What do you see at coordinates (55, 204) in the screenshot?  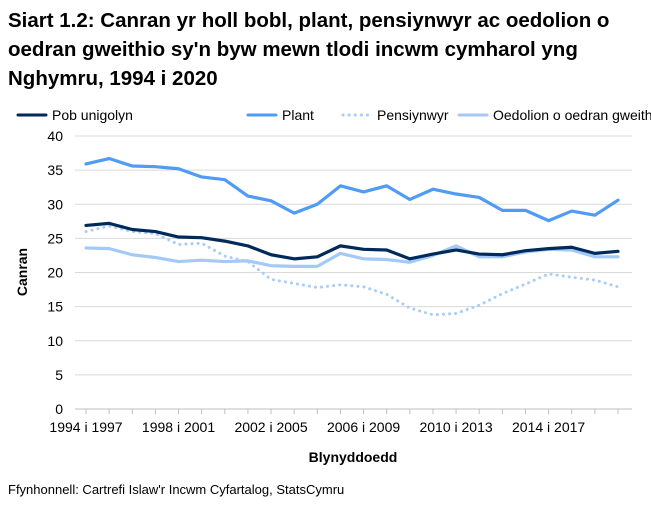 I see `y-tick-label: 30` at bounding box center [55, 204].